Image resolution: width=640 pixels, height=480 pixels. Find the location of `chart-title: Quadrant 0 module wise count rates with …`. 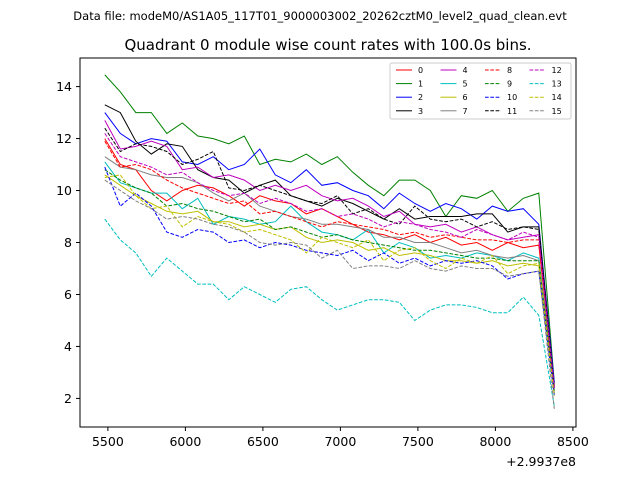

chart-title: Quadrant 0 module wise count rates with … is located at coordinates (327, 45).